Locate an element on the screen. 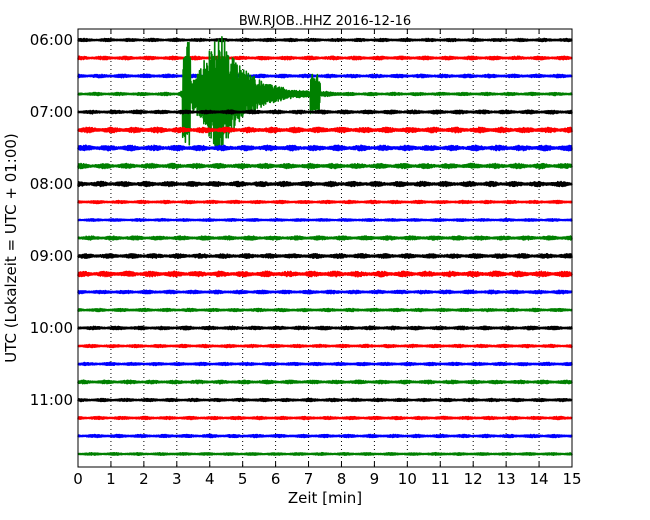 This screenshot has width=650, height=520. x-tick-label: 5 is located at coordinates (243, 479).